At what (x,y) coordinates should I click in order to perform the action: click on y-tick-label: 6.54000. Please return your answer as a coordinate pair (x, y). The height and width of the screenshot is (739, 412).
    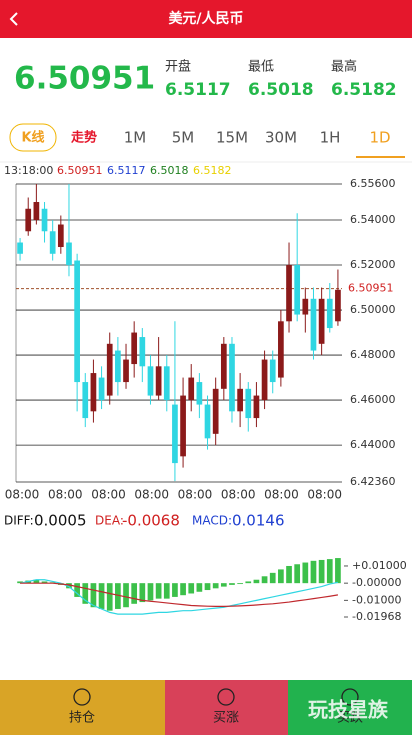
    Looking at the image, I should click on (373, 219).